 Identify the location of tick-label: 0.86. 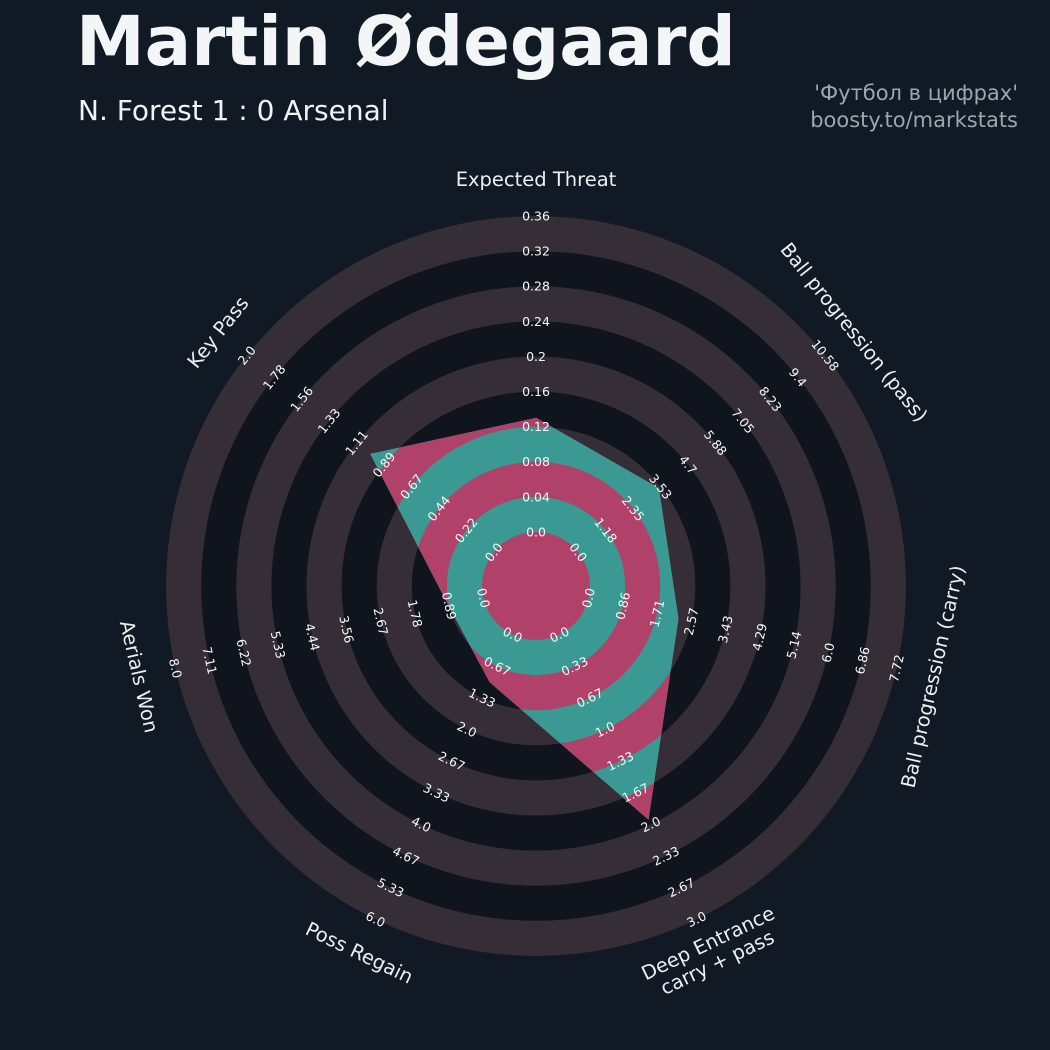
(622, 605).